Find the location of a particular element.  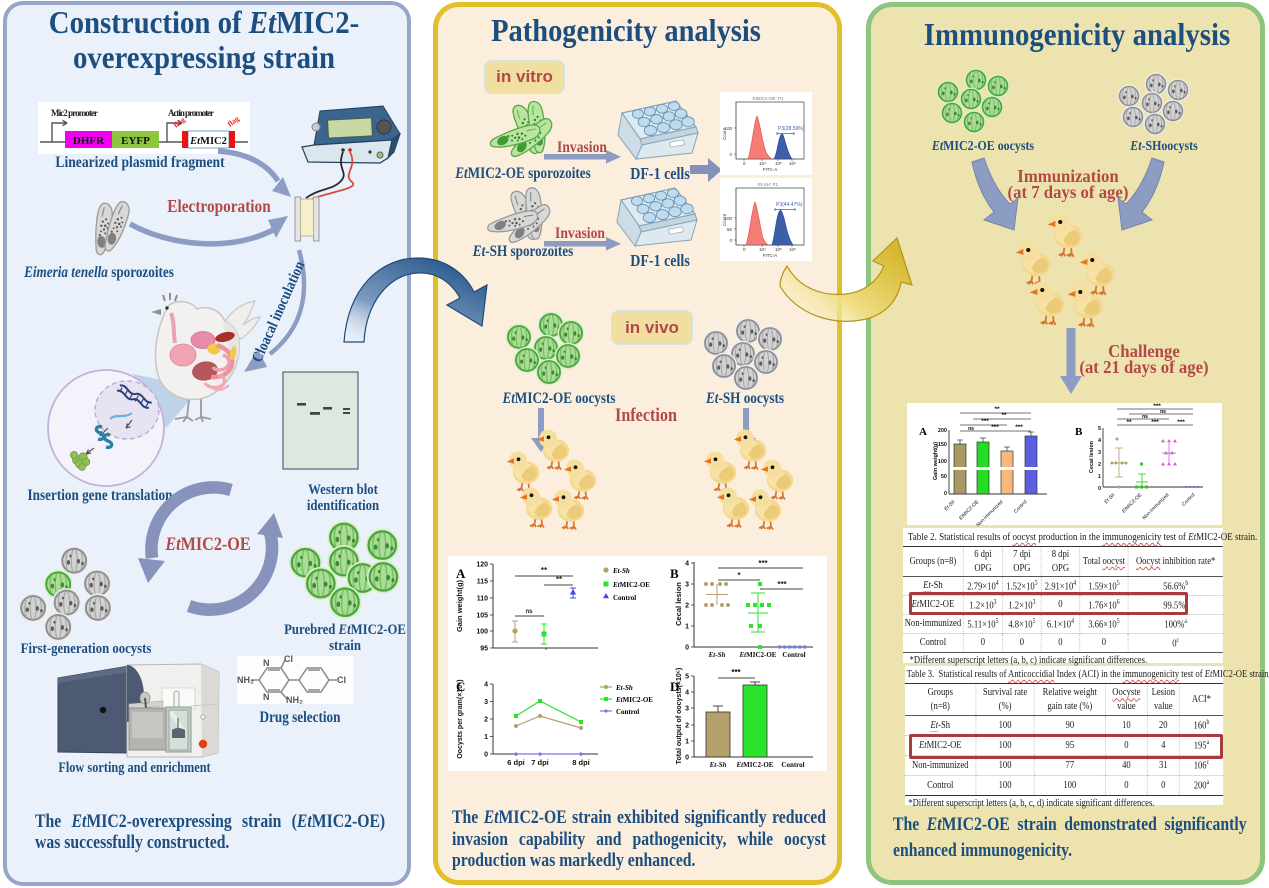

svg-text: 105 is located at coordinates (482, 616).